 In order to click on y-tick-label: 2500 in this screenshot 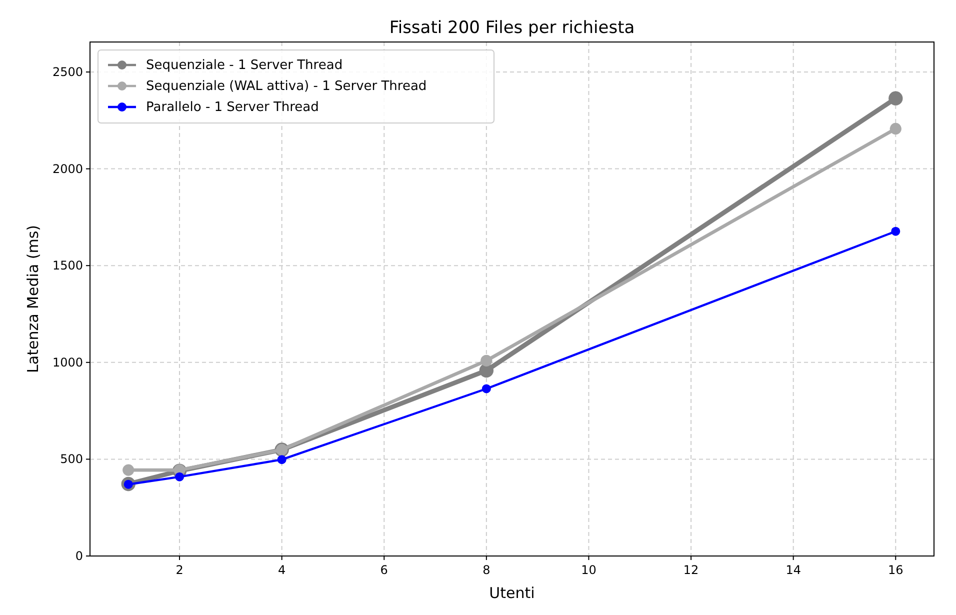, I will do `click(67, 72)`.